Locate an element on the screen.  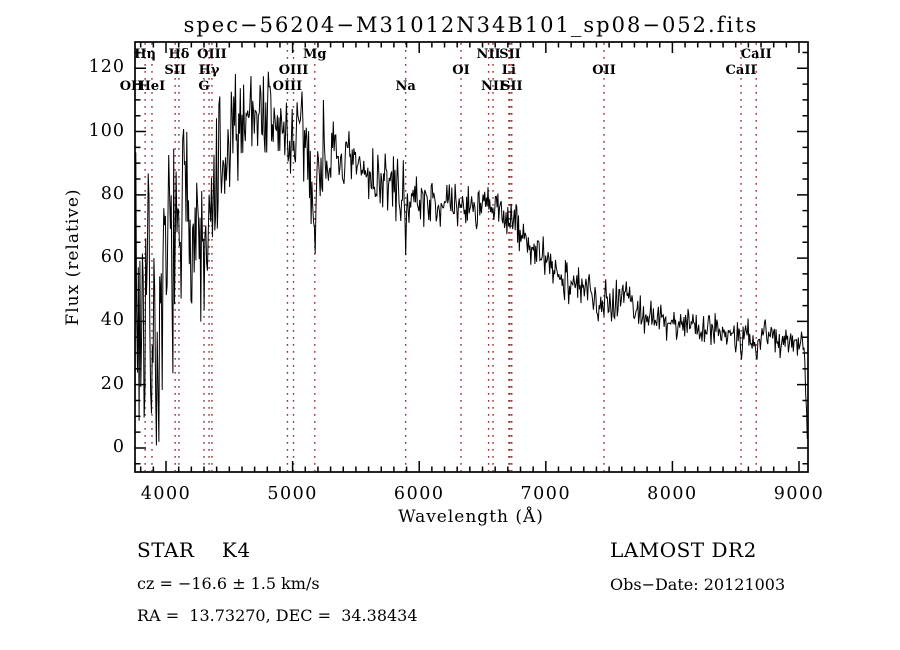
radial-velocity-label: cz = −16.6 ± 1.5 km/s is located at coordinates (228, 583).